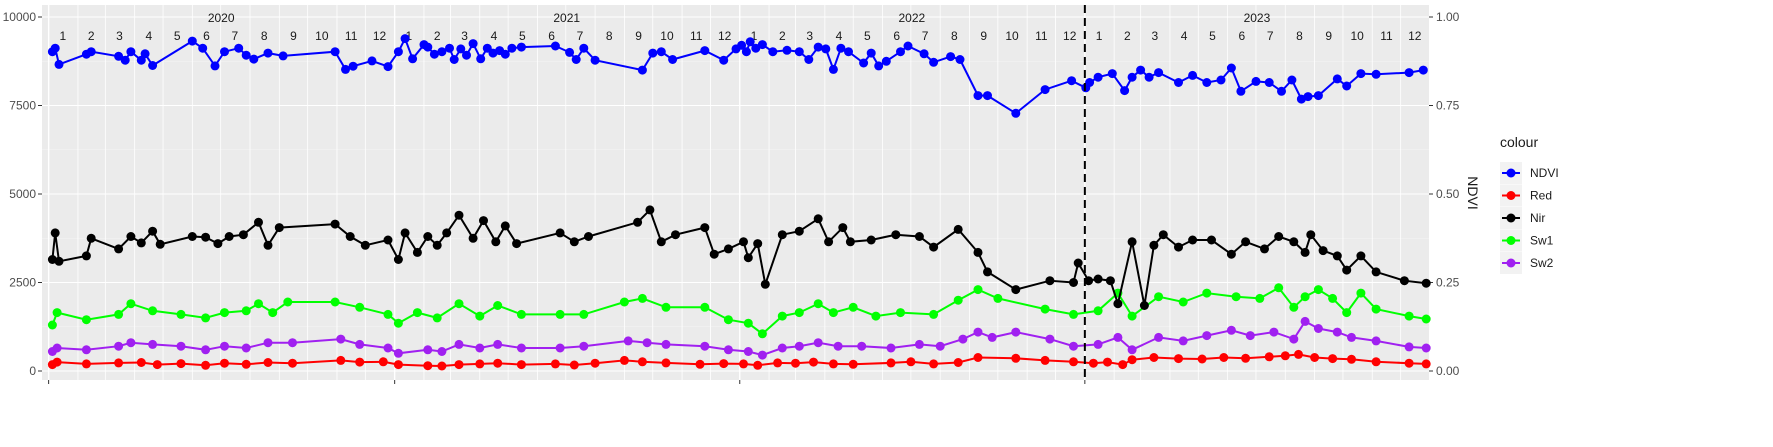  What do you see at coordinates (739, 338) in the screenshot?
I see `series-sw2` at bounding box center [739, 338].